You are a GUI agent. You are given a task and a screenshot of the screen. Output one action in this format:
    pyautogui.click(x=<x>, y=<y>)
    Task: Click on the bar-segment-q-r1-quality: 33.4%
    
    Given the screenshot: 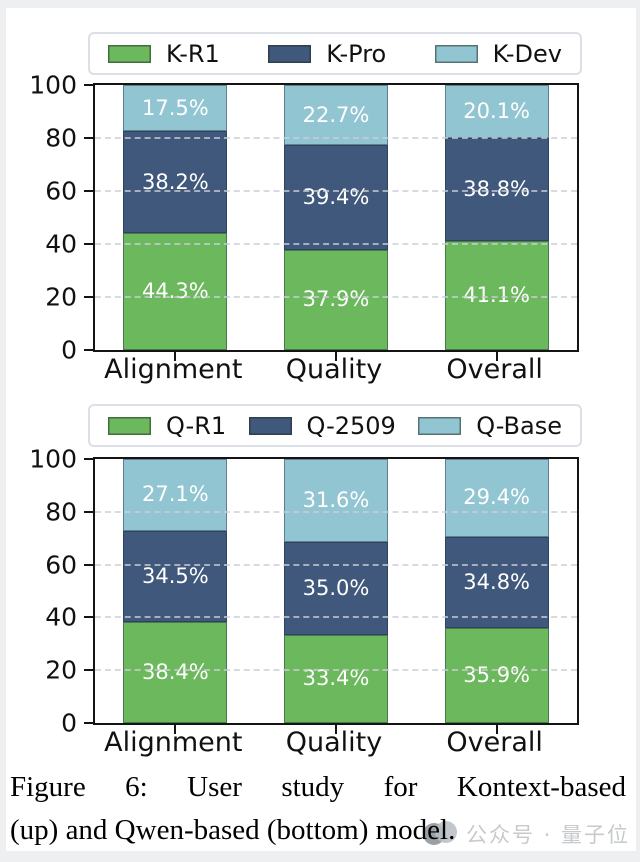 What is the action you would take?
    pyautogui.click(x=336, y=678)
    